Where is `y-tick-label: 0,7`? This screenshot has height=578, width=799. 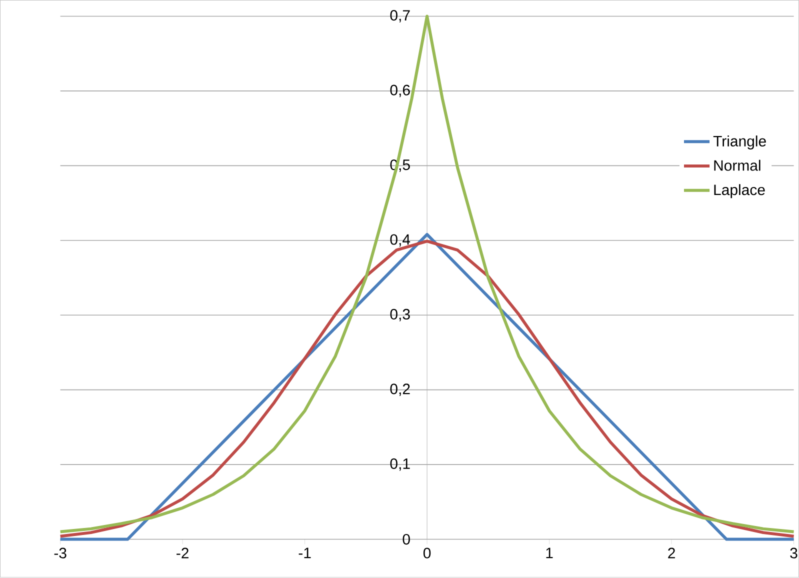 y-tick-label: 0,7 is located at coordinates (400, 16).